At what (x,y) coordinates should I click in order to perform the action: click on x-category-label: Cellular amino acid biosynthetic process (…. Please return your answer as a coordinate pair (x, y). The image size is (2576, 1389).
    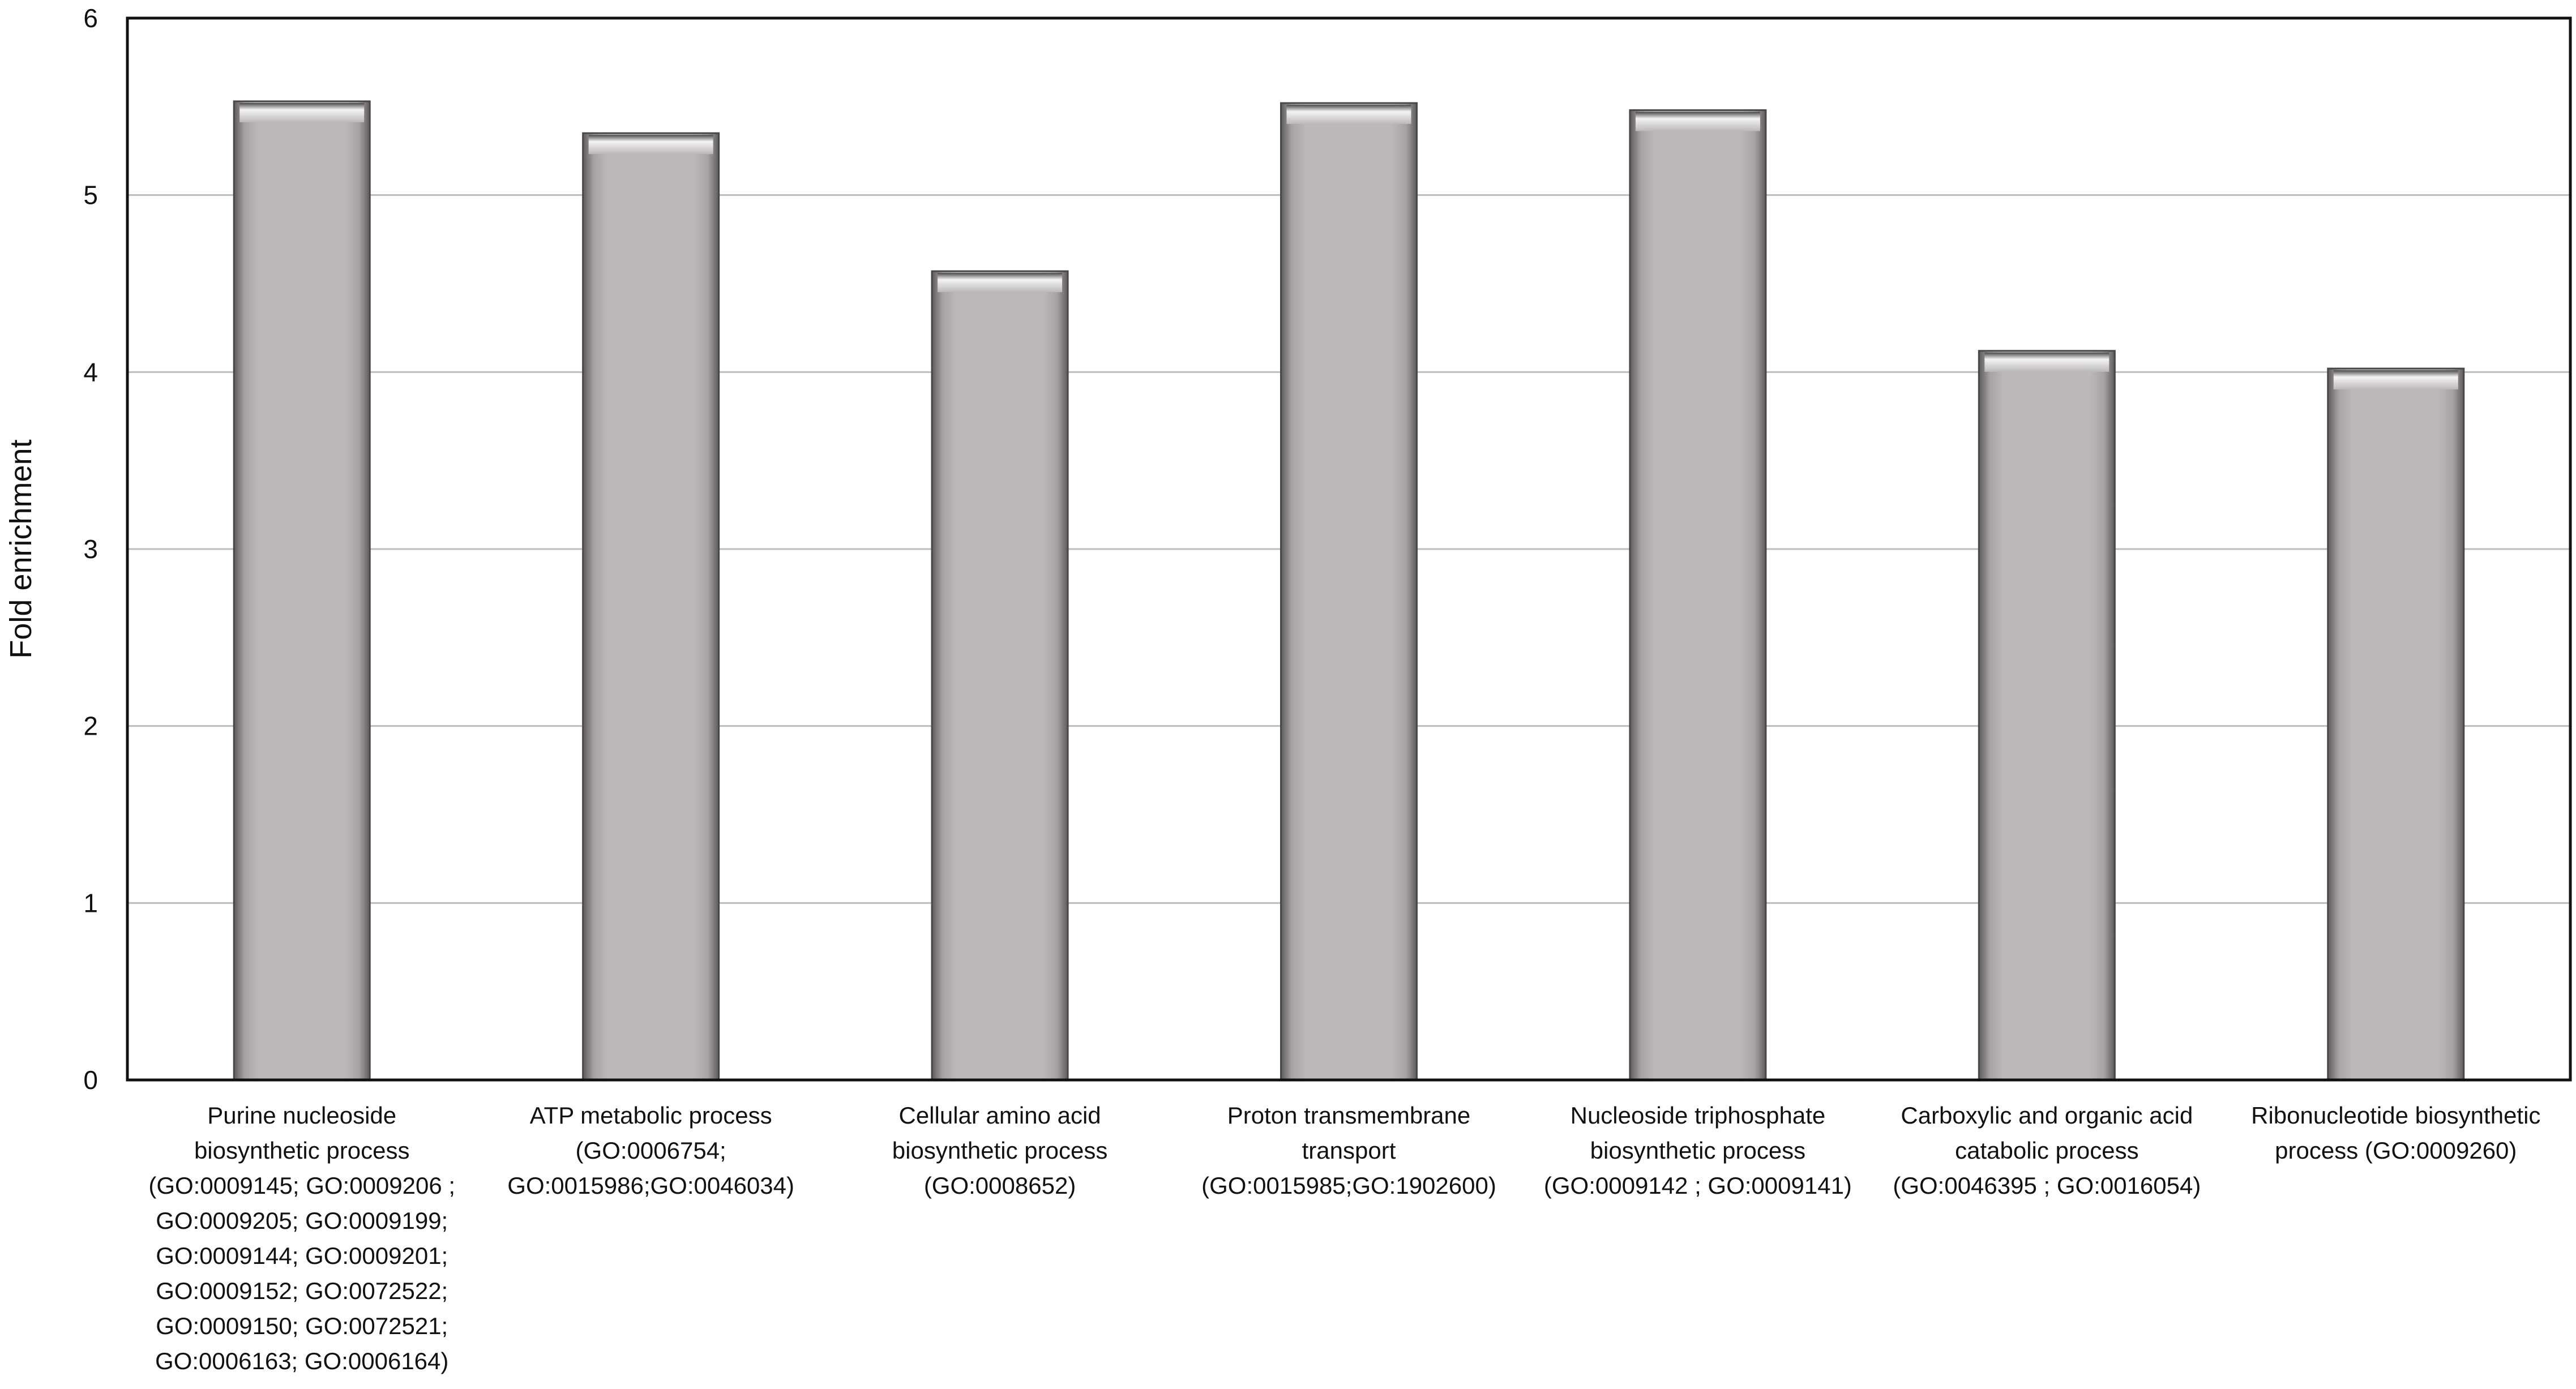
    Looking at the image, I should click on (1000, 1150).